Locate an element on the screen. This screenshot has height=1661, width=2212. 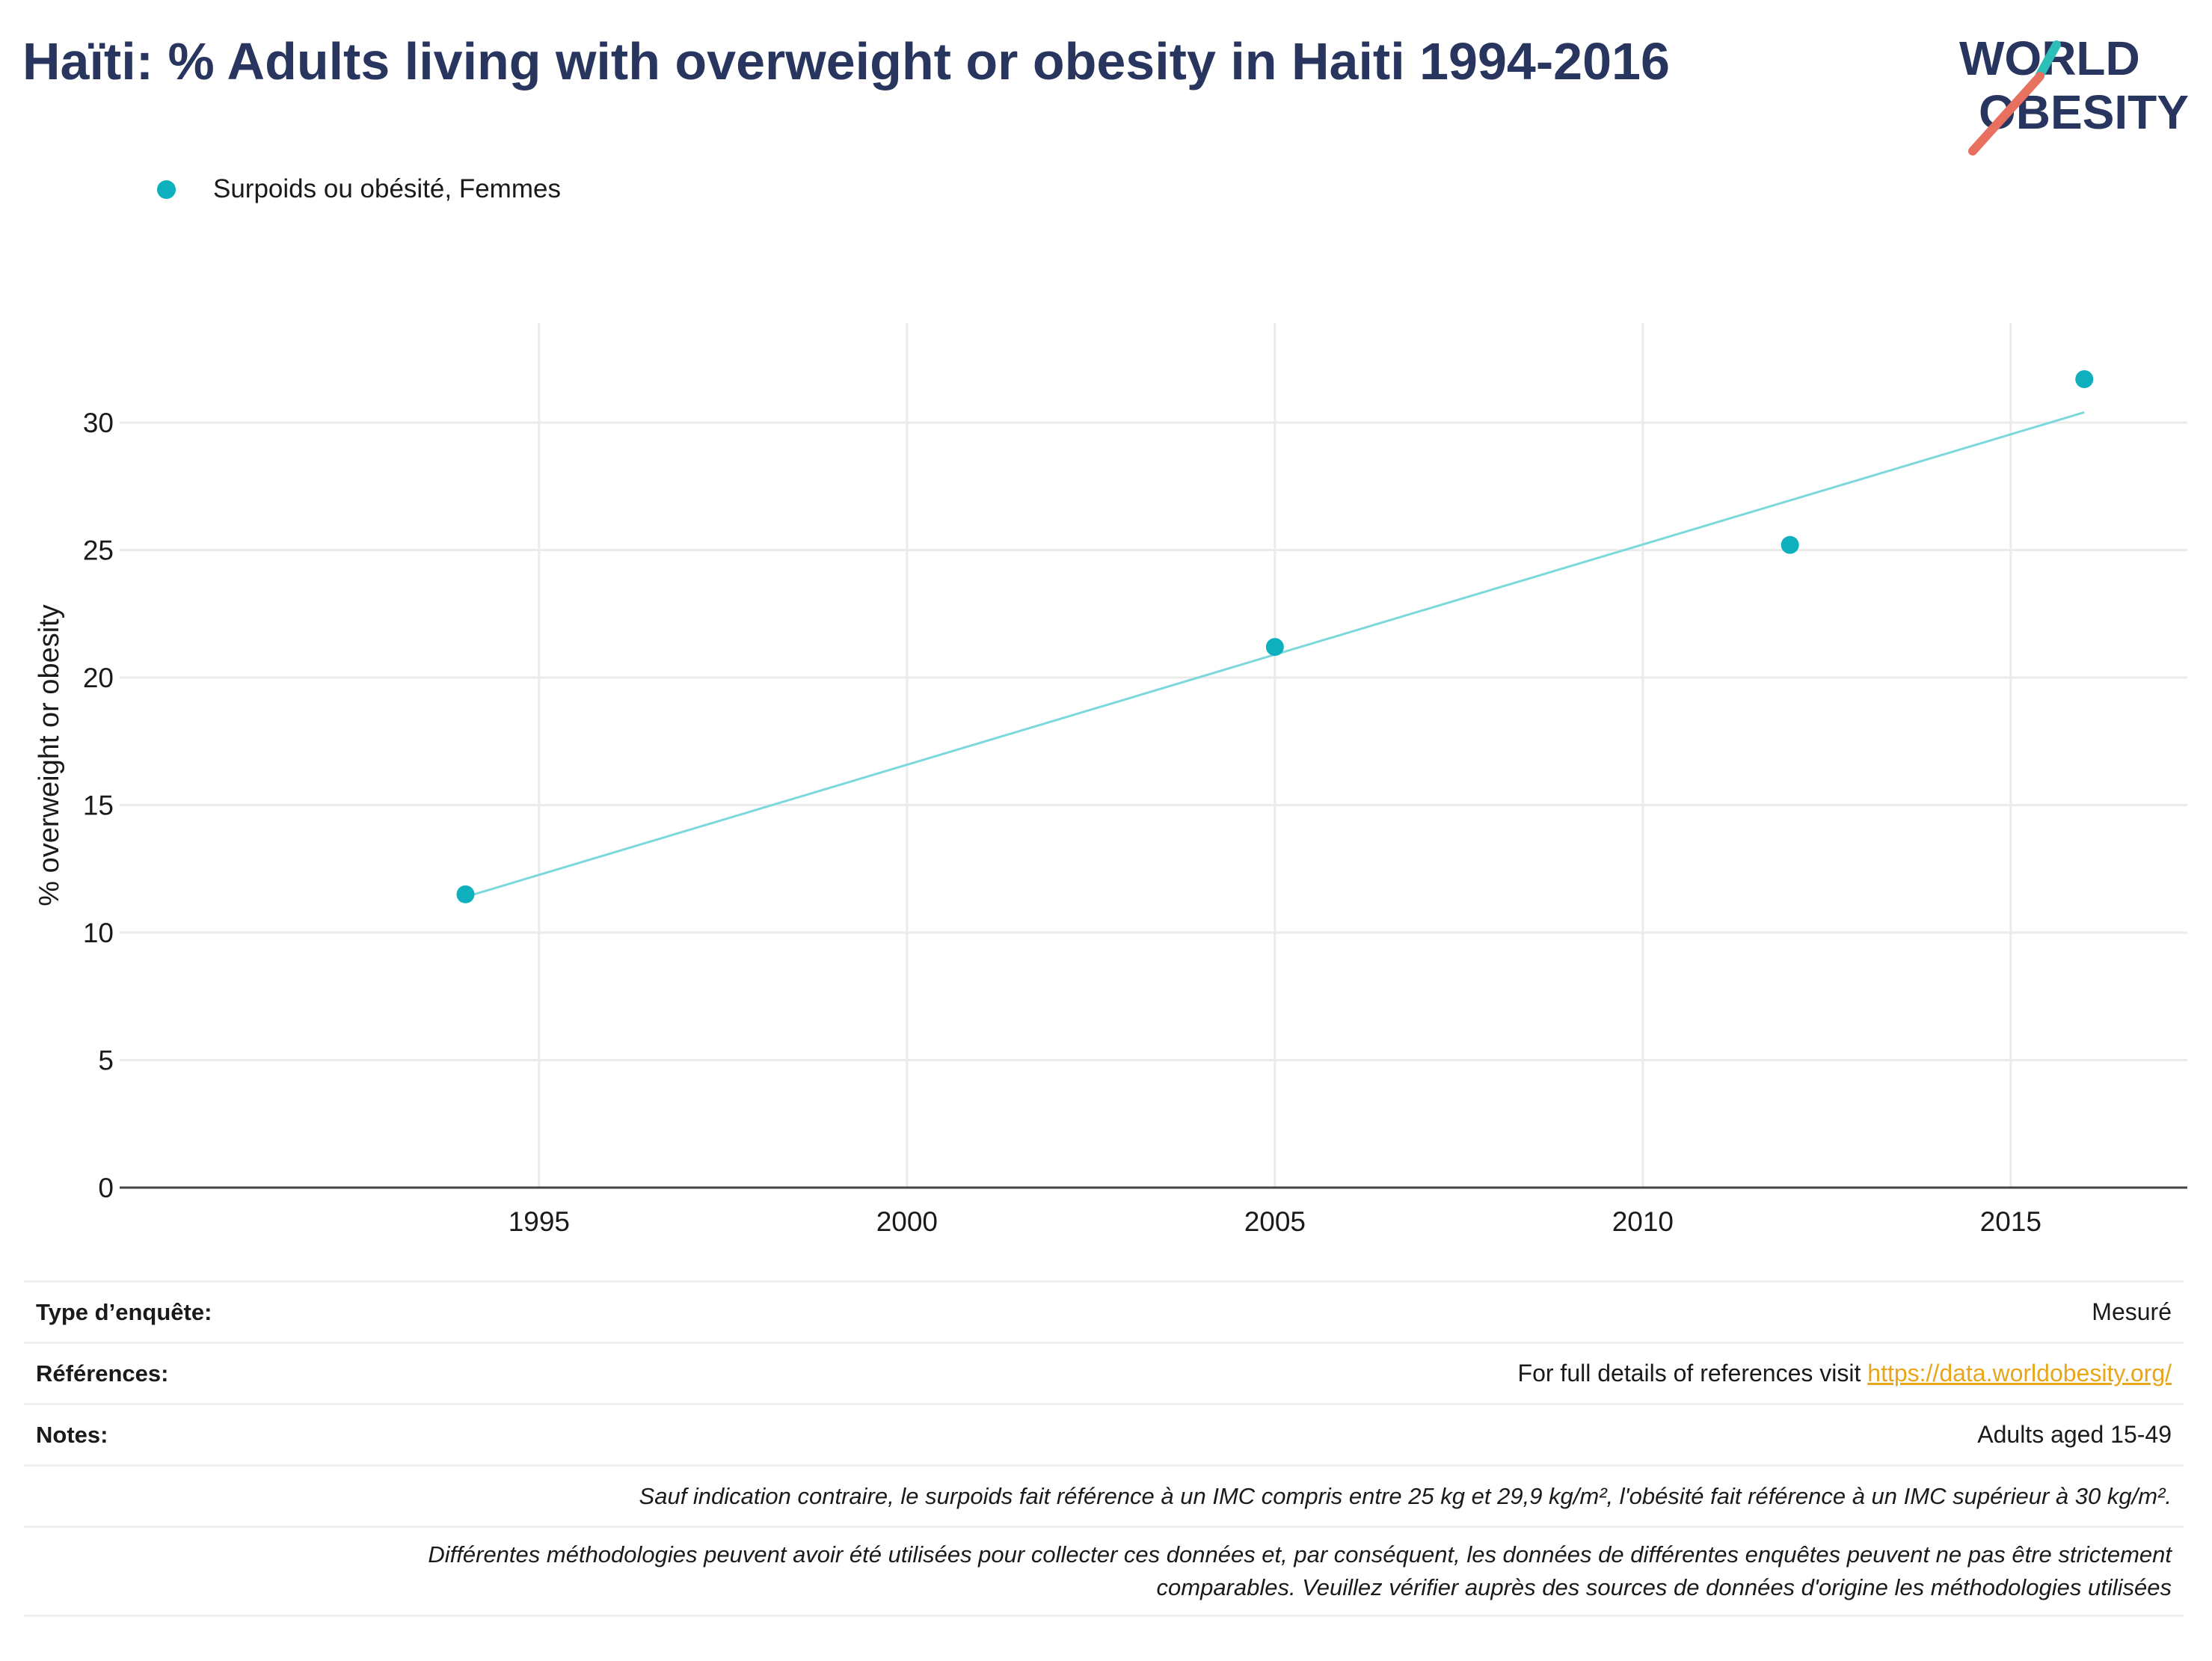
notes-row: Notes: Adults aged 15-49 is located at coordinates (1104, 1434).